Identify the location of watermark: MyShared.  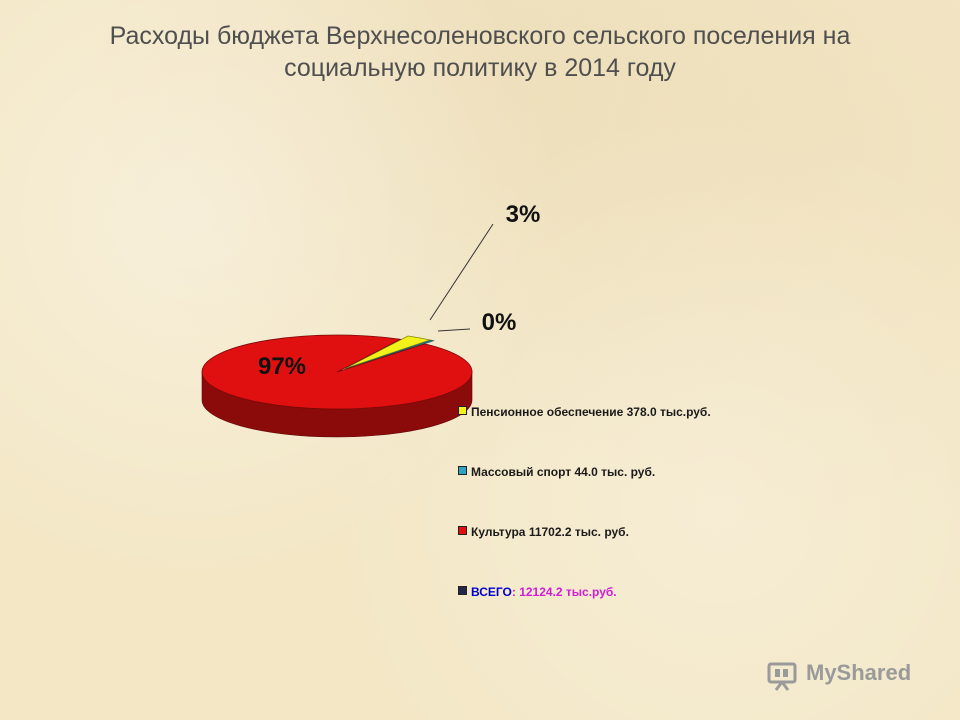
(846, 676).